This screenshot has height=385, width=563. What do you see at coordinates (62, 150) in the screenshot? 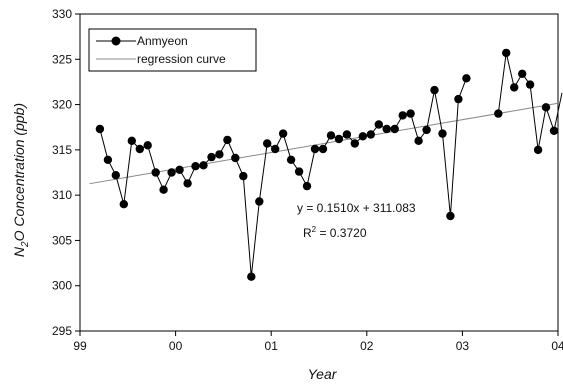
I see `y-tick-label: 315` at bounding box center [62, 150].